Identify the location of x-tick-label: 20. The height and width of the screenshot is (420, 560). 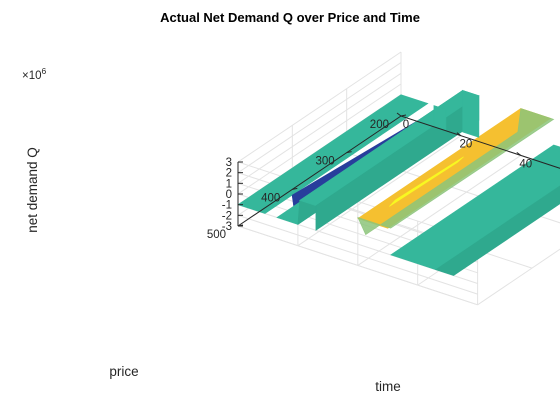
(465, 145).